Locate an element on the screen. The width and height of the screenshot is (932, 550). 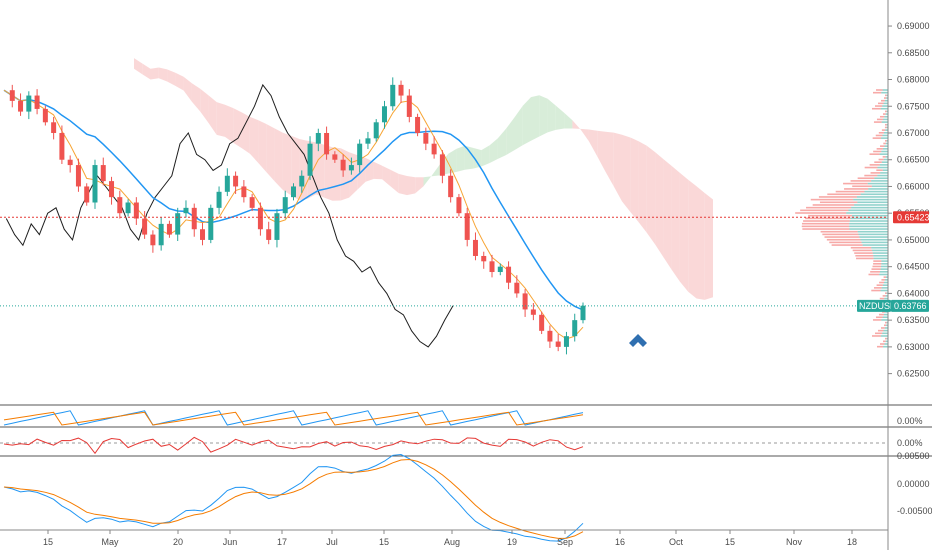
last-price-tag: NZDUSD 0.63766 is located at coordinates (893, 305).